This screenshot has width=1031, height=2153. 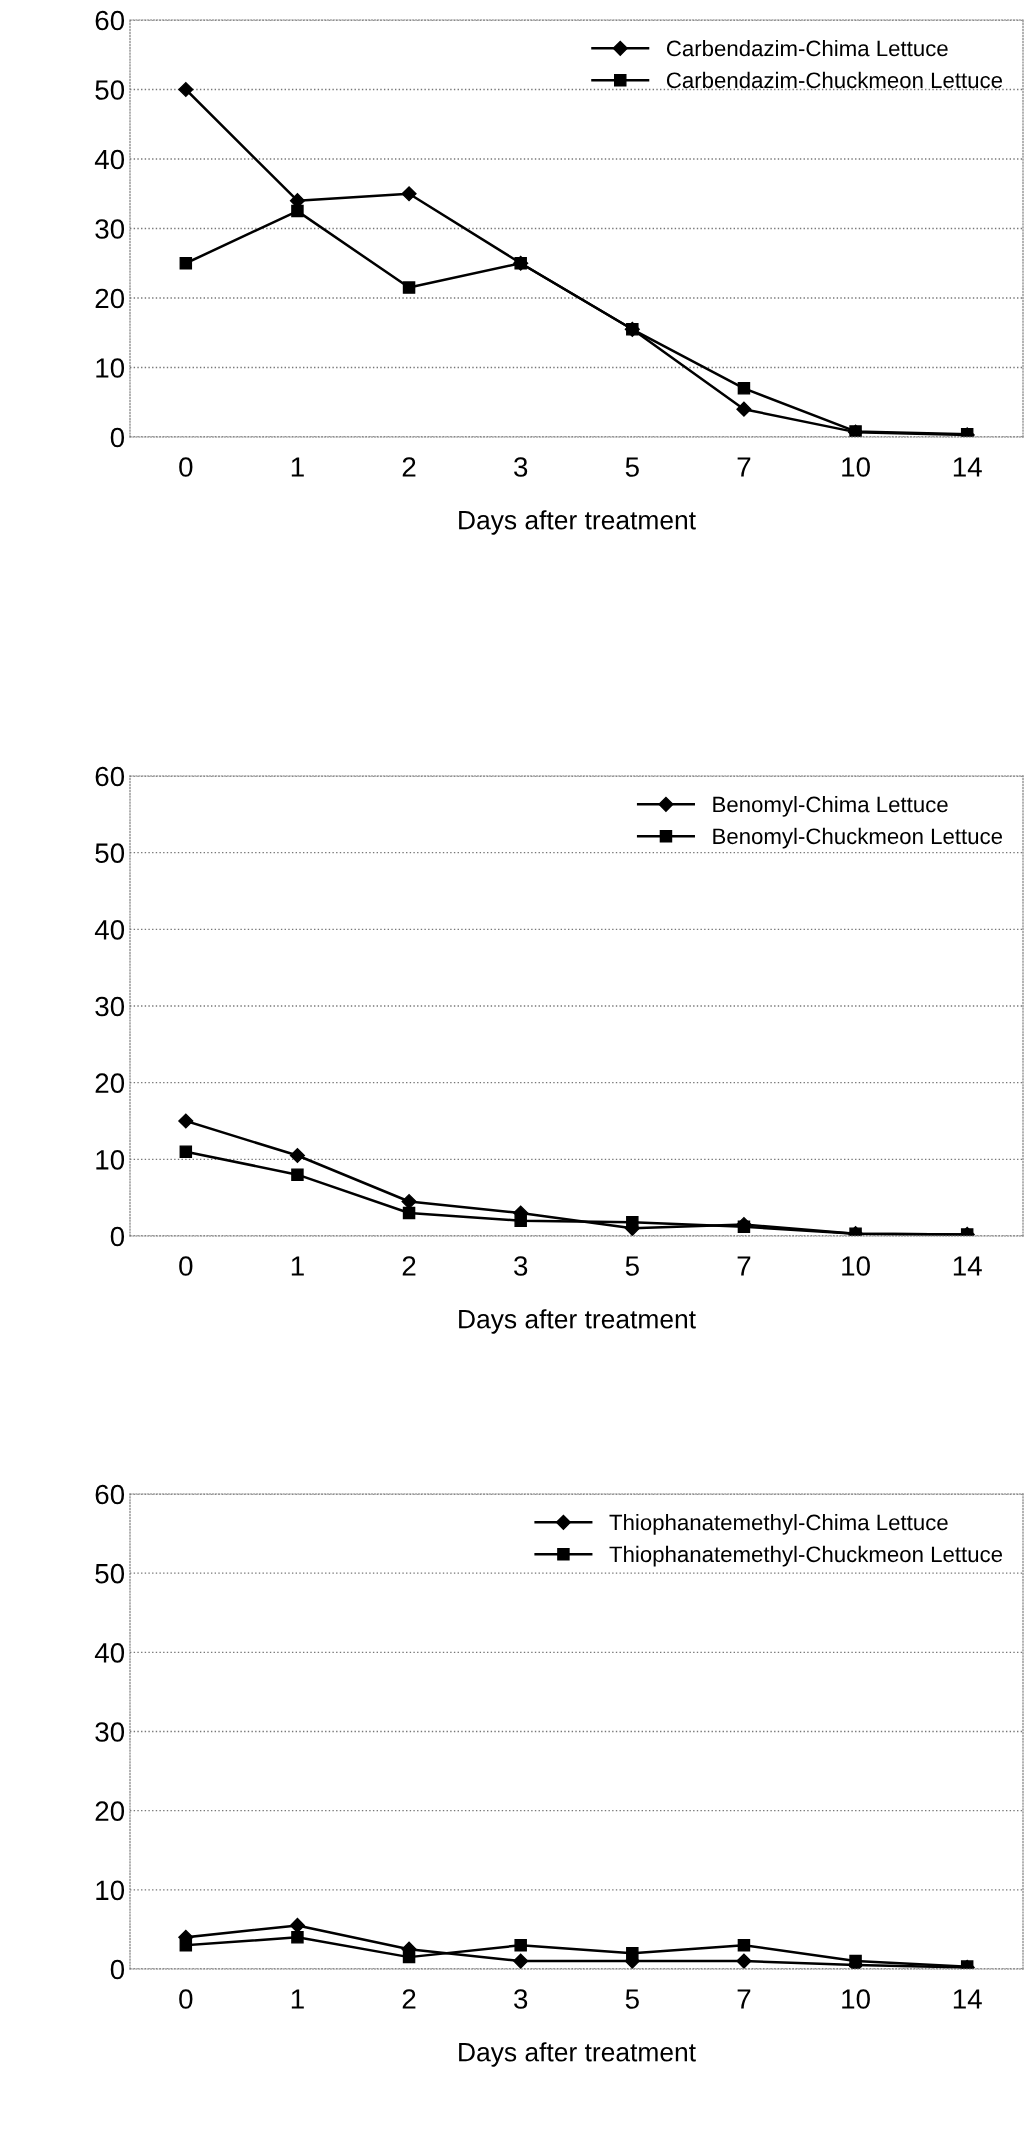 What do you see at coordinates (778, 1524) in the screenshot?
I see `legend-label: Thiophanatemethyl-Chima Lettuce` at bounding box center [778, 1524].